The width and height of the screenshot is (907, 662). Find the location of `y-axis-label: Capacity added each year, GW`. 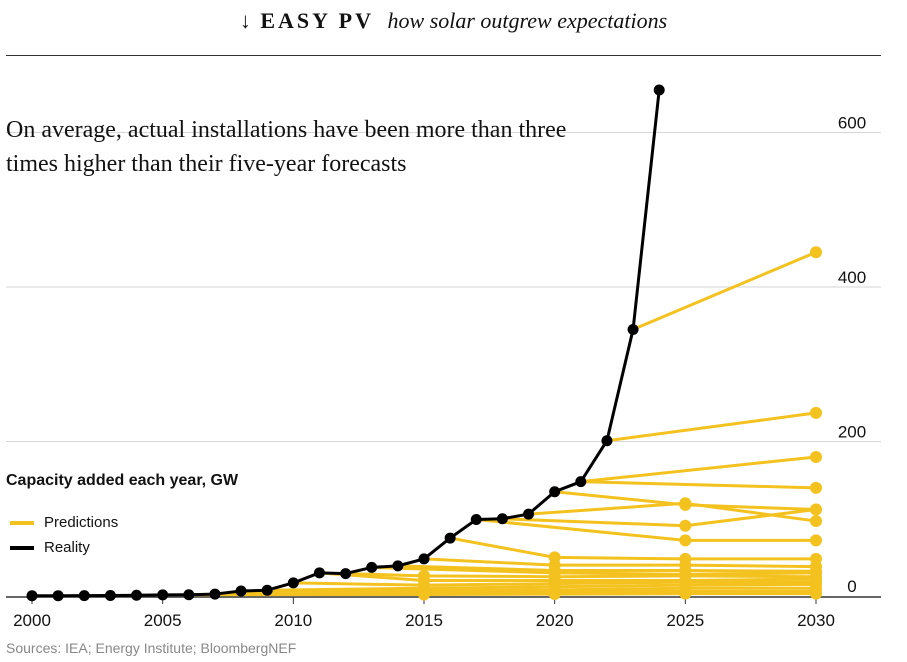

y-axis-label: Capacity added each year, GW is located at coordinates (122, 480).